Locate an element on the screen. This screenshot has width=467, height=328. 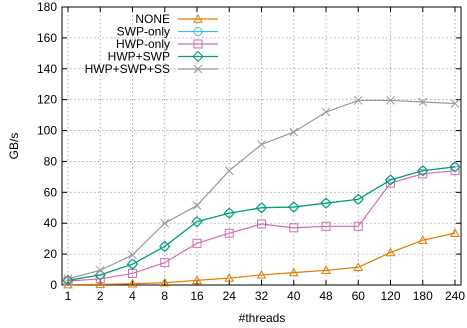
x-tick-label: 120 is located at coordinates (390, 296).